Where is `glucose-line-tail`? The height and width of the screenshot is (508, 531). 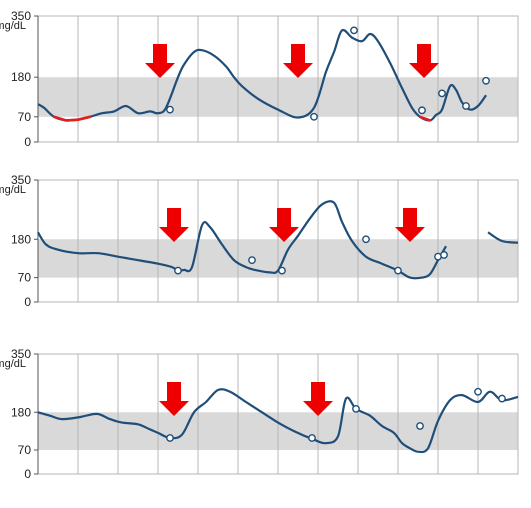 glucose-line-tail is located at coordinates (503, 237).